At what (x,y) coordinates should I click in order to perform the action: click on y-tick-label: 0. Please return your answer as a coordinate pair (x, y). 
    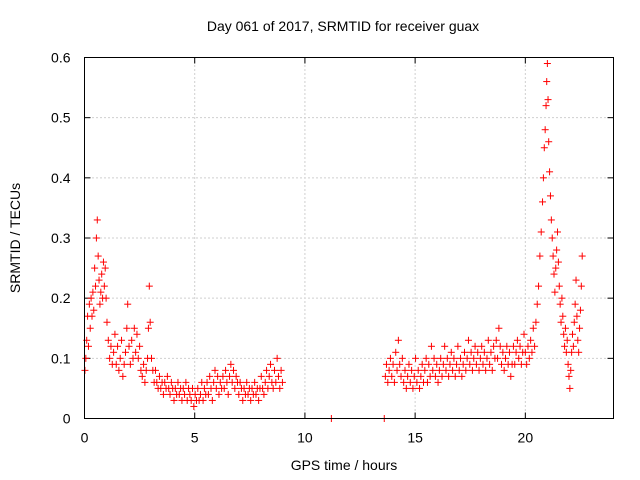
    Looking at the image, I should click on (67, 419).